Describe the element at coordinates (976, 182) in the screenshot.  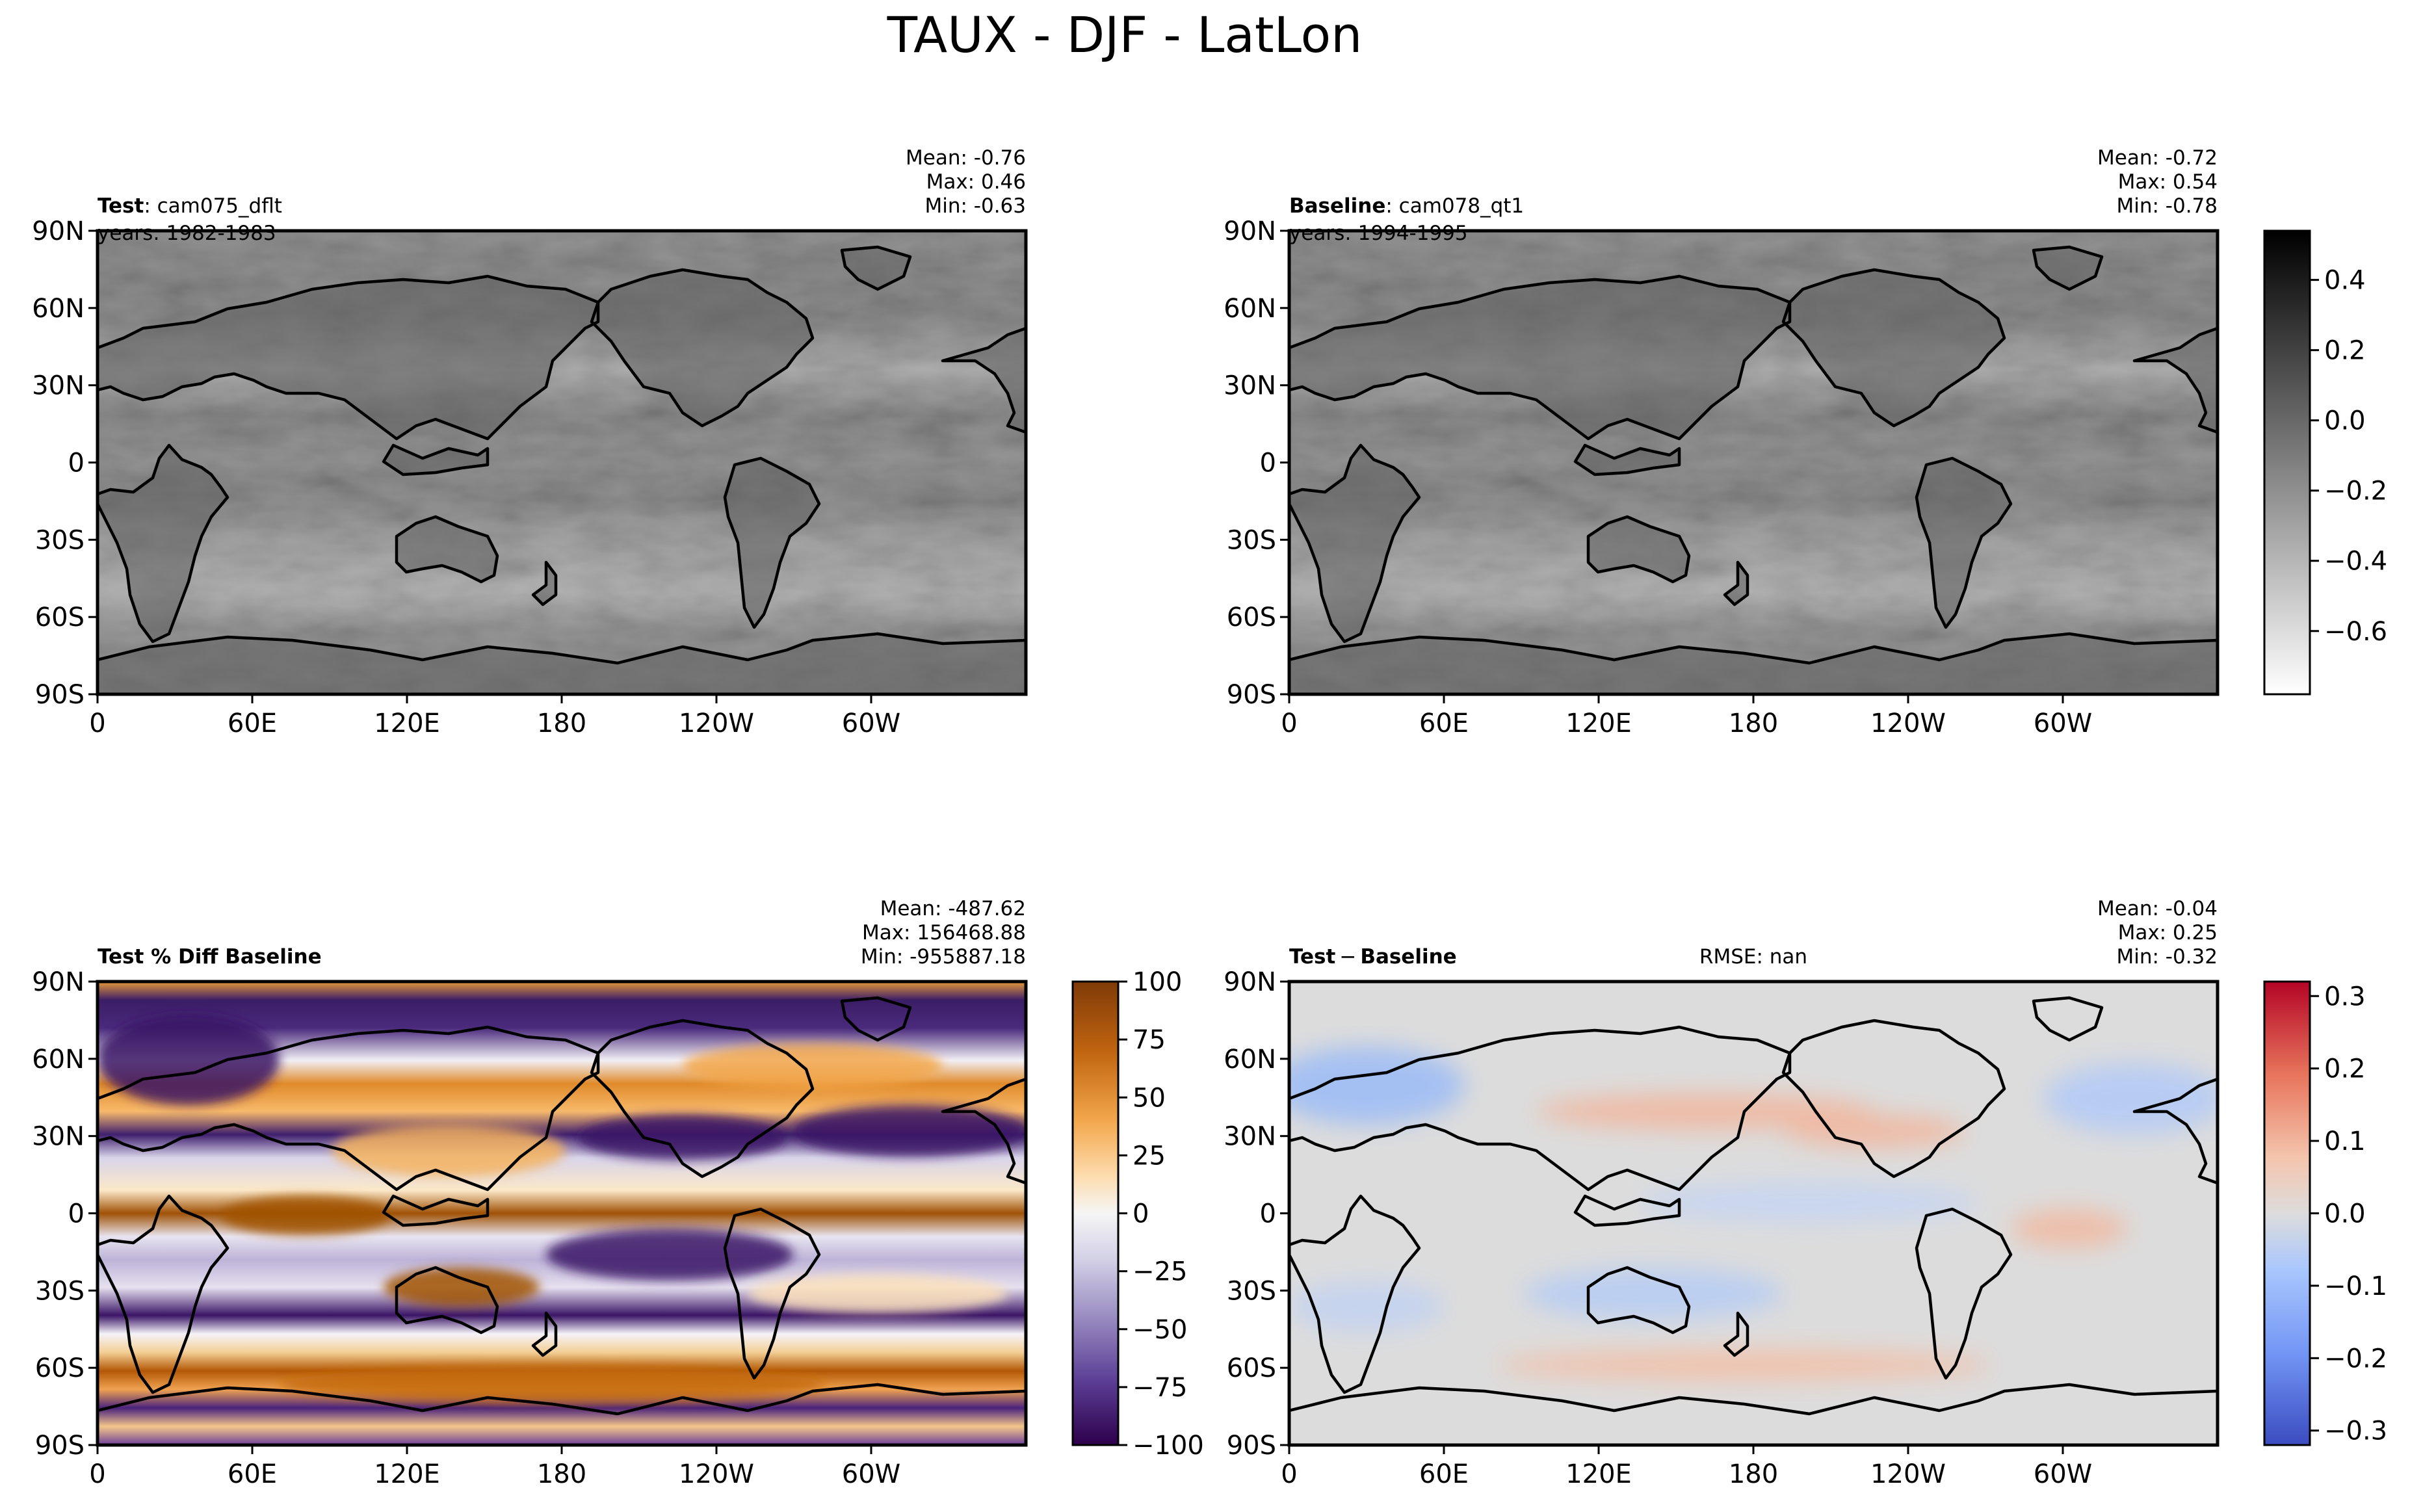
I see `panel-test-max: Max: 0.46` at that location.